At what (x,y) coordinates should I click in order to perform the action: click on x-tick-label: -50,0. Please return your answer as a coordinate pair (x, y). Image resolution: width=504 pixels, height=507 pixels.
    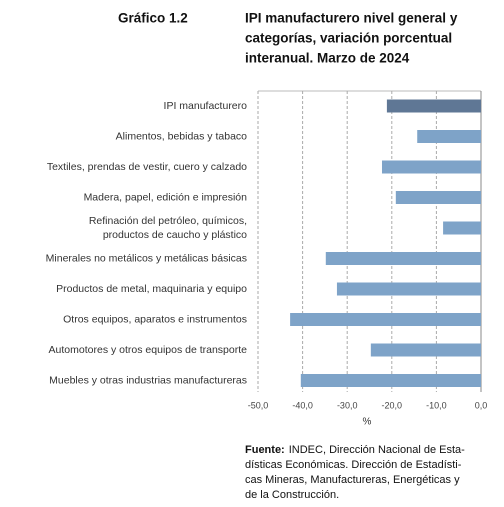
    Looking at the image, I should click on (258, 405).